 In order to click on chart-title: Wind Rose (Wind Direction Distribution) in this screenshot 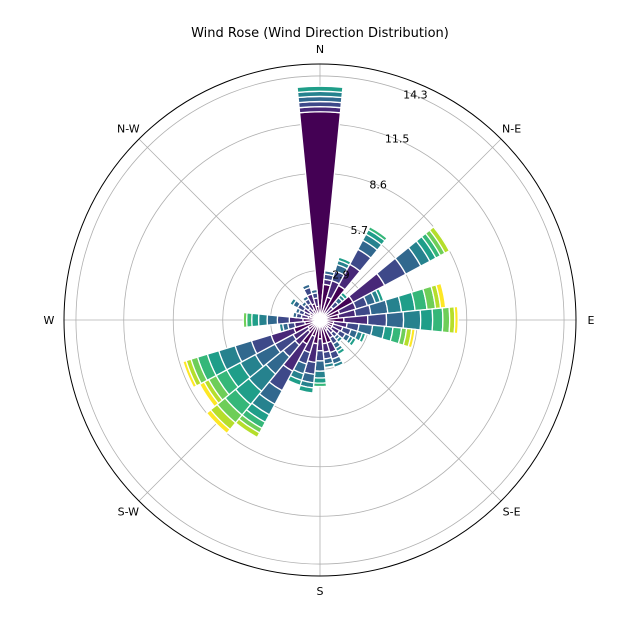, I will do `click(320, 33)`.